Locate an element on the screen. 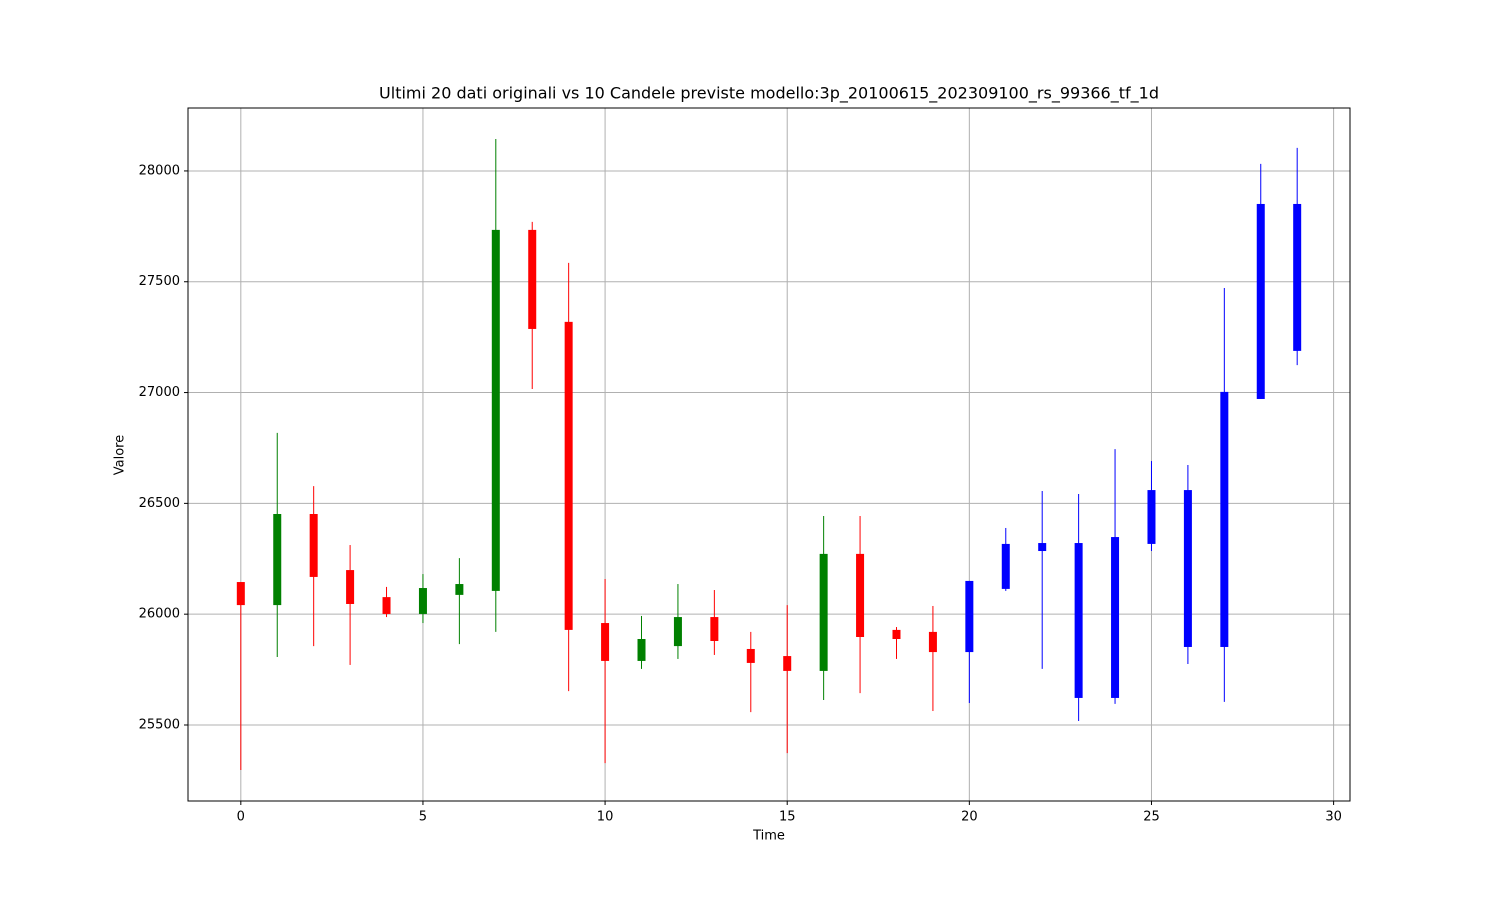 The image size is (1500, 900). y-tick-label: 26500 is located at coordinates (159, 503).